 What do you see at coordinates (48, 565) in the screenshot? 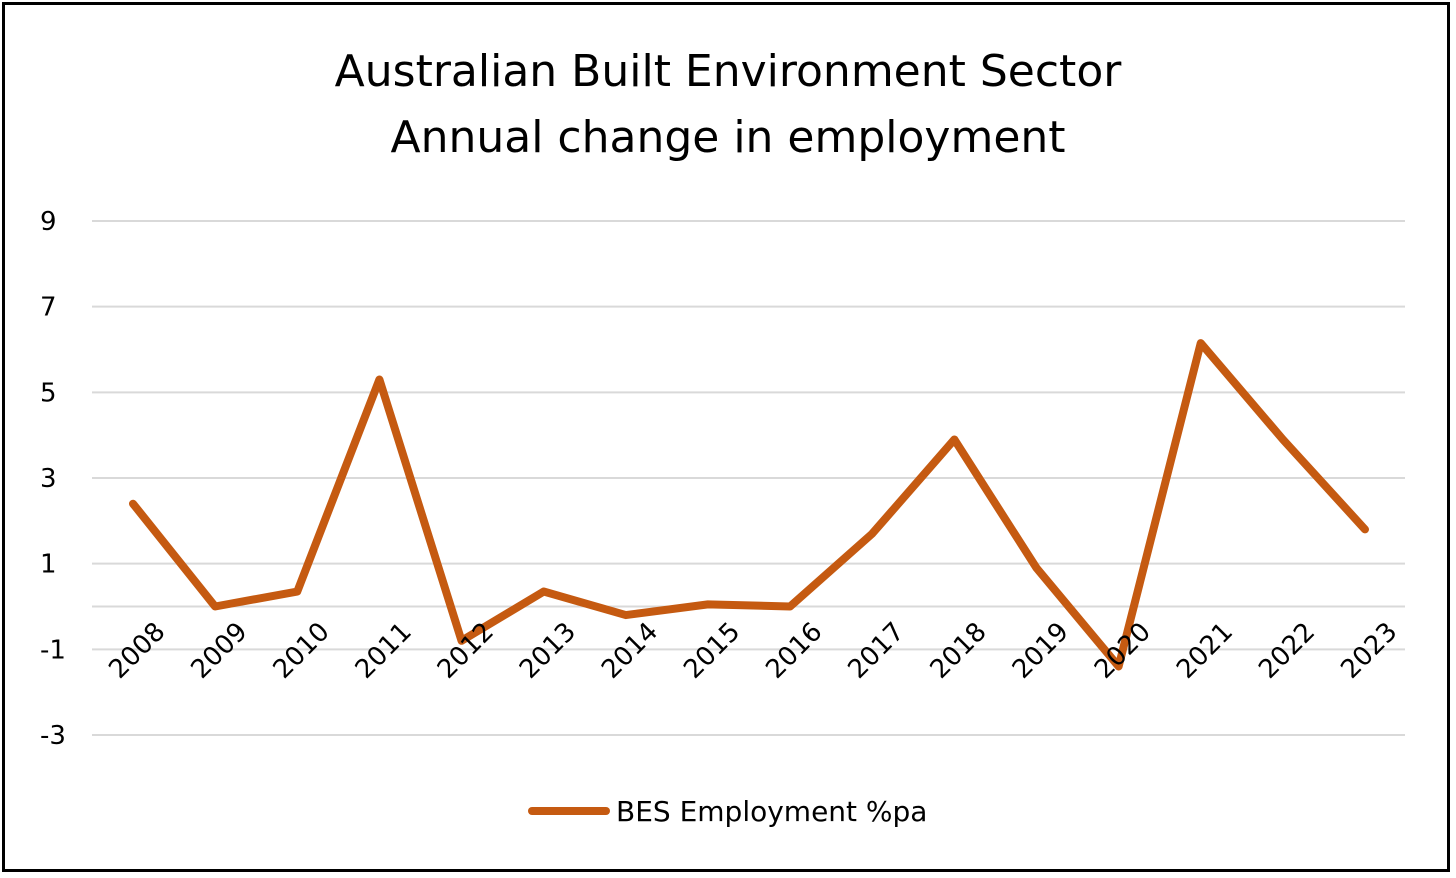
I see `y-tick-label: 1` at bounding box center [48, 565].